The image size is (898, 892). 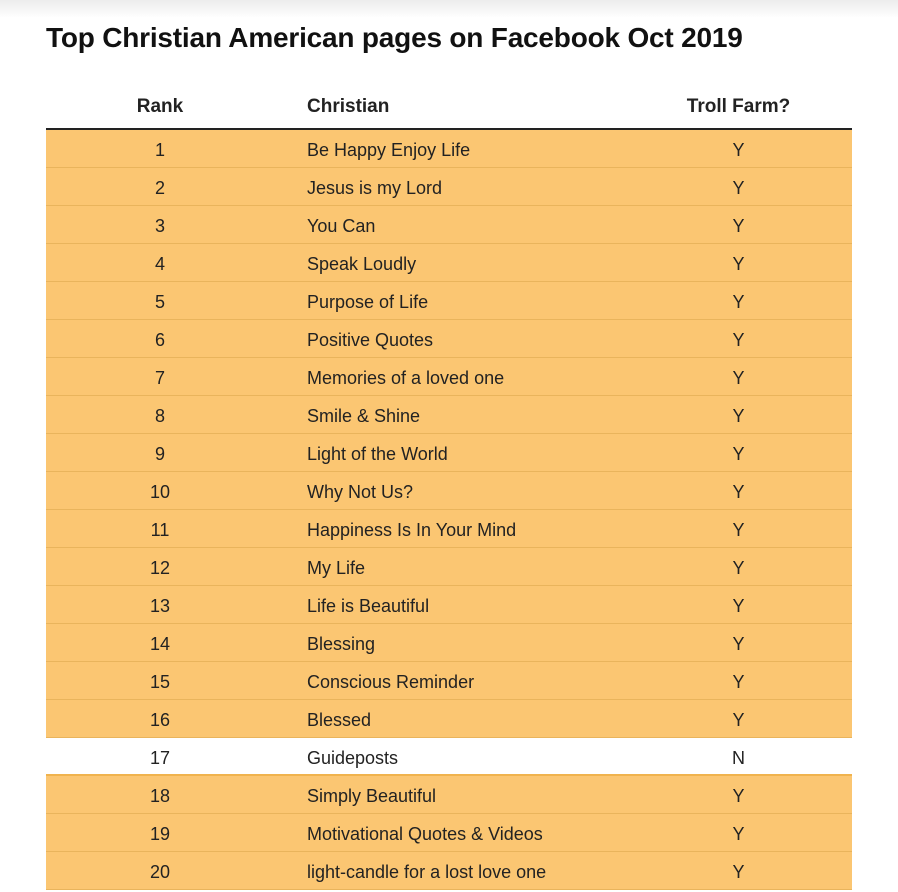 What do you see at coordinates (449, 109) in the screenshot?
I see `table-header: Rank Christian Troll Farm?` at bounding box center [449, 109].